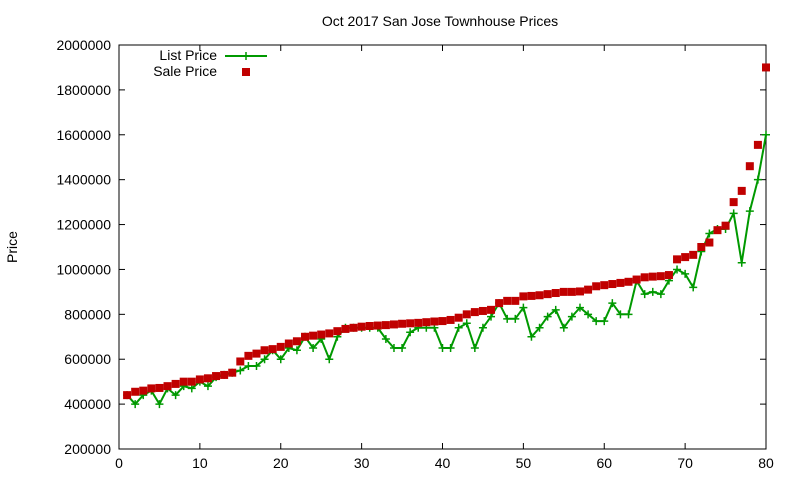  What do you see at coordinates (185, 71) in the screenshot?
I see `legend-label-sale-price: Sale Price` at bounding box center [185, 71].